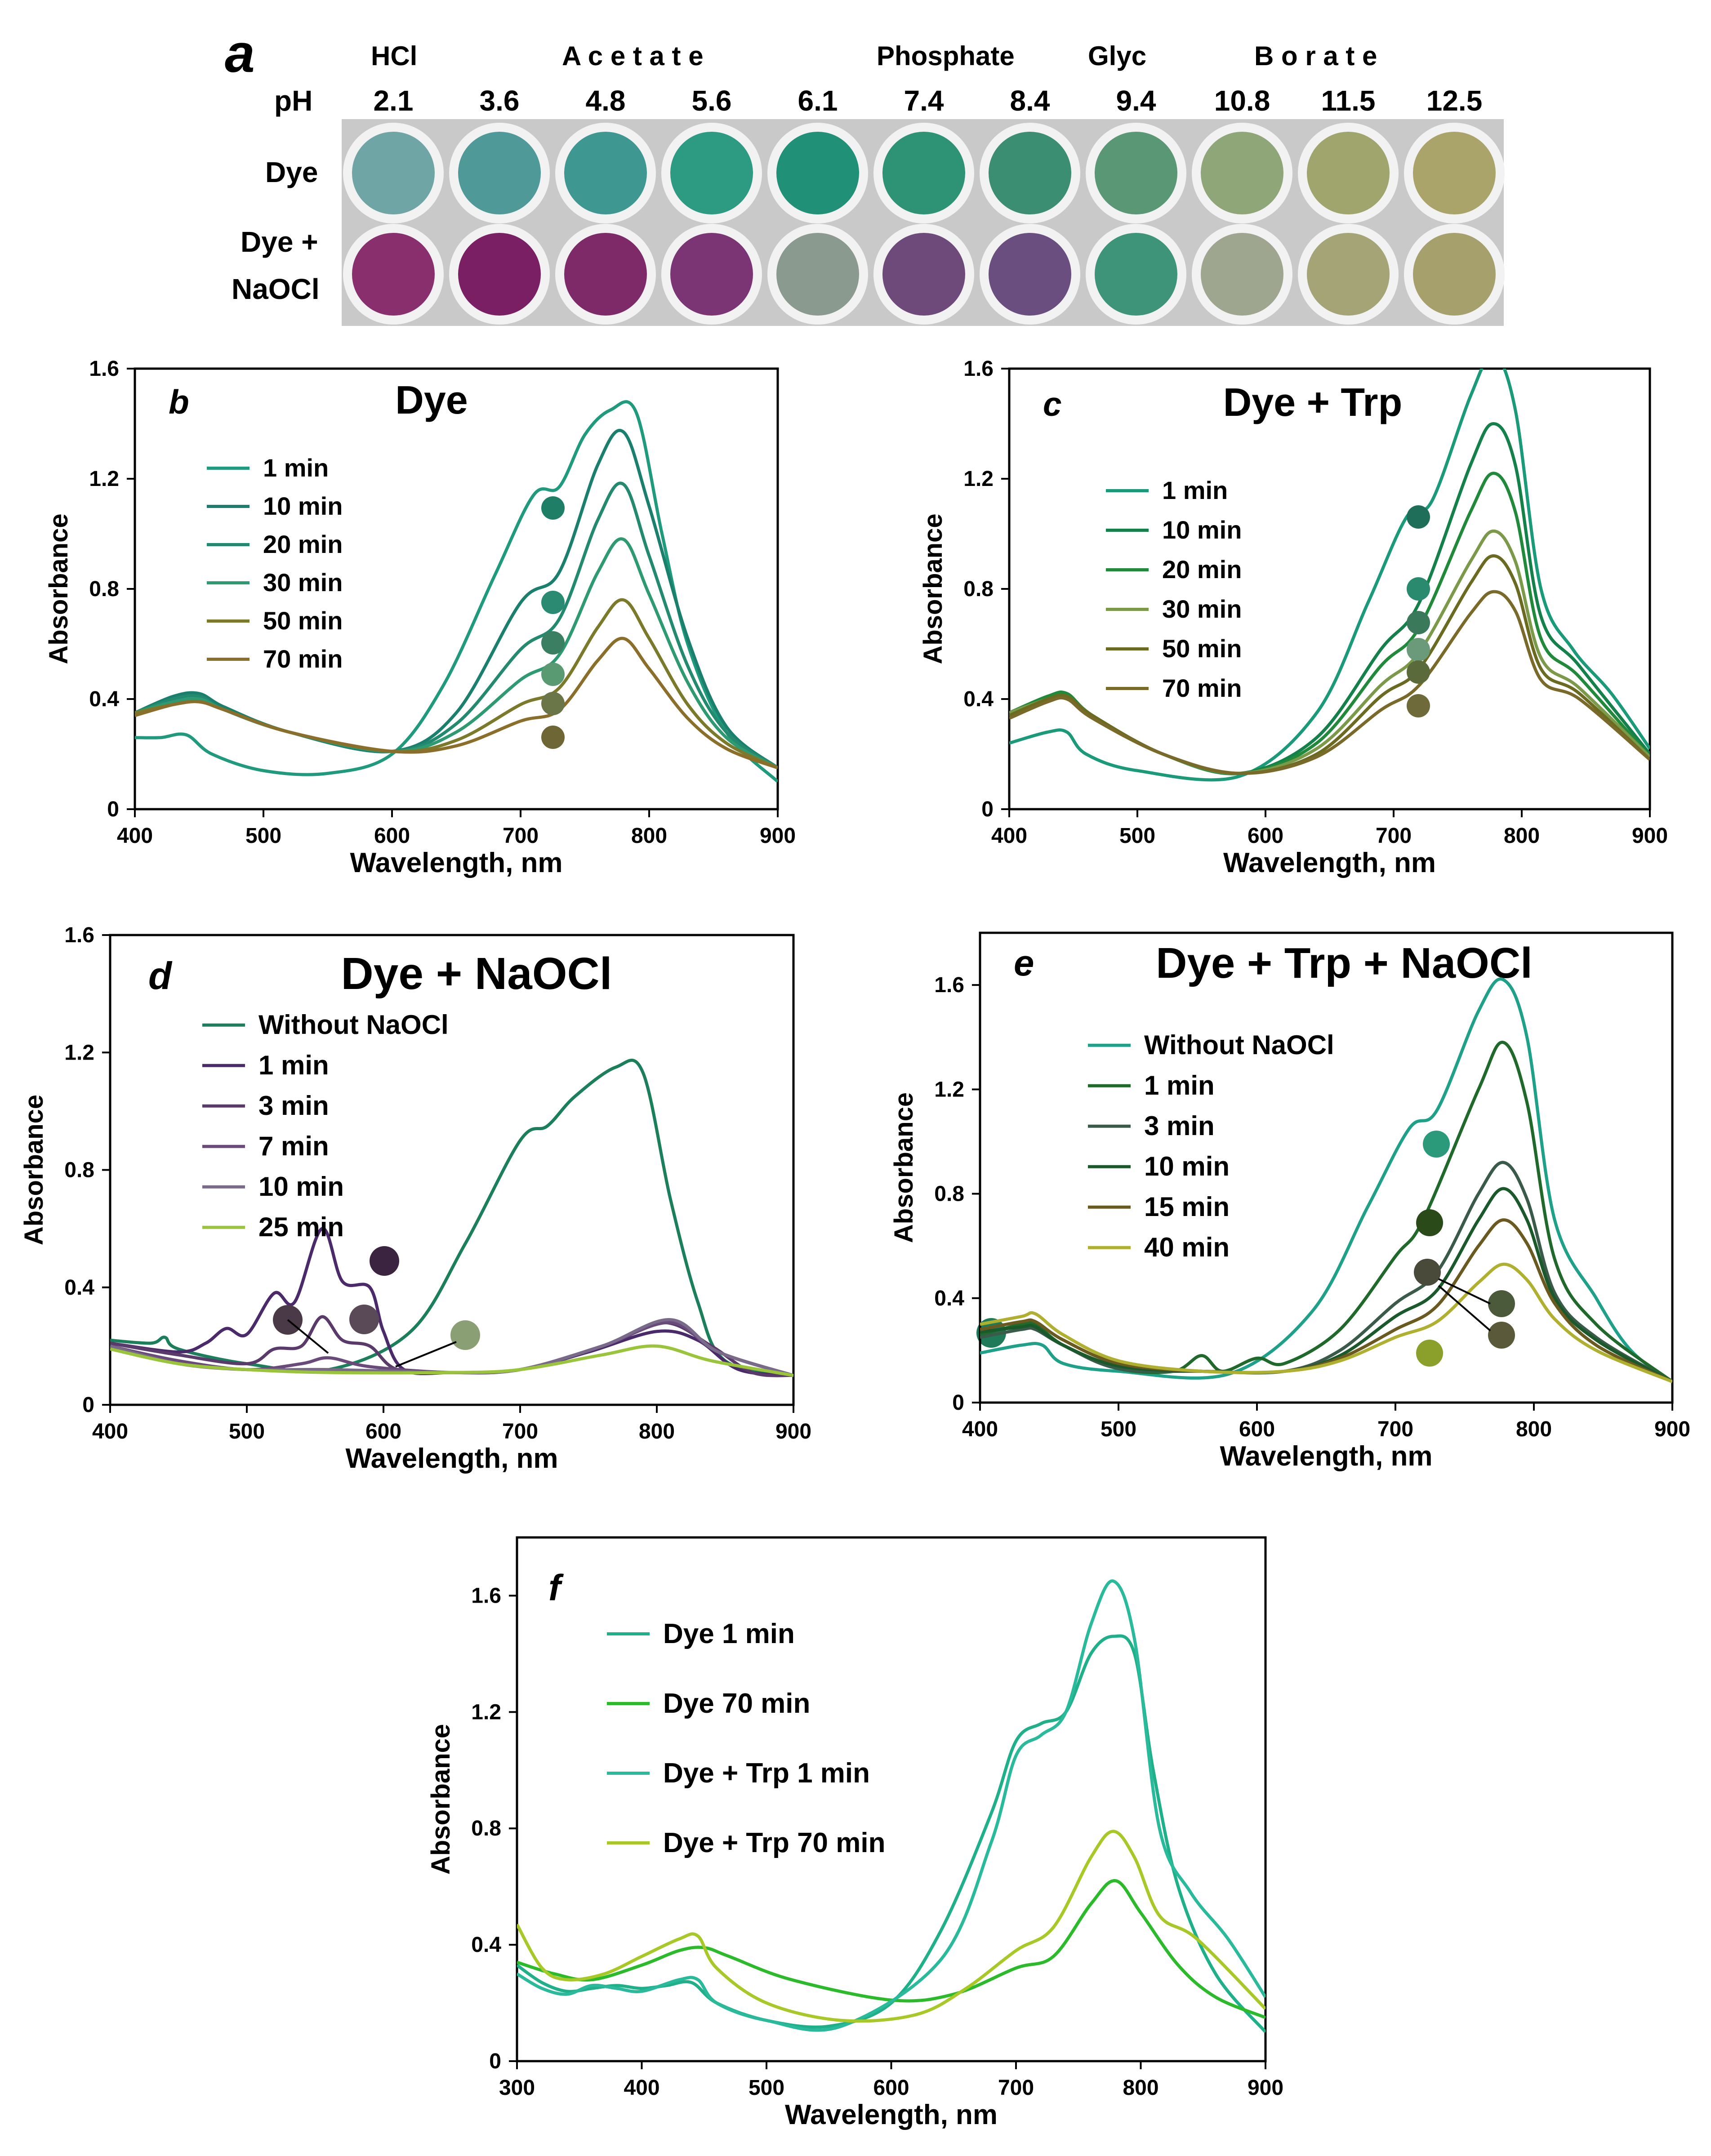  What do you see at coordinates (291, 172) in the screenshot?
I see `row-label-dye: Dye` at bounding box center [291, 172].